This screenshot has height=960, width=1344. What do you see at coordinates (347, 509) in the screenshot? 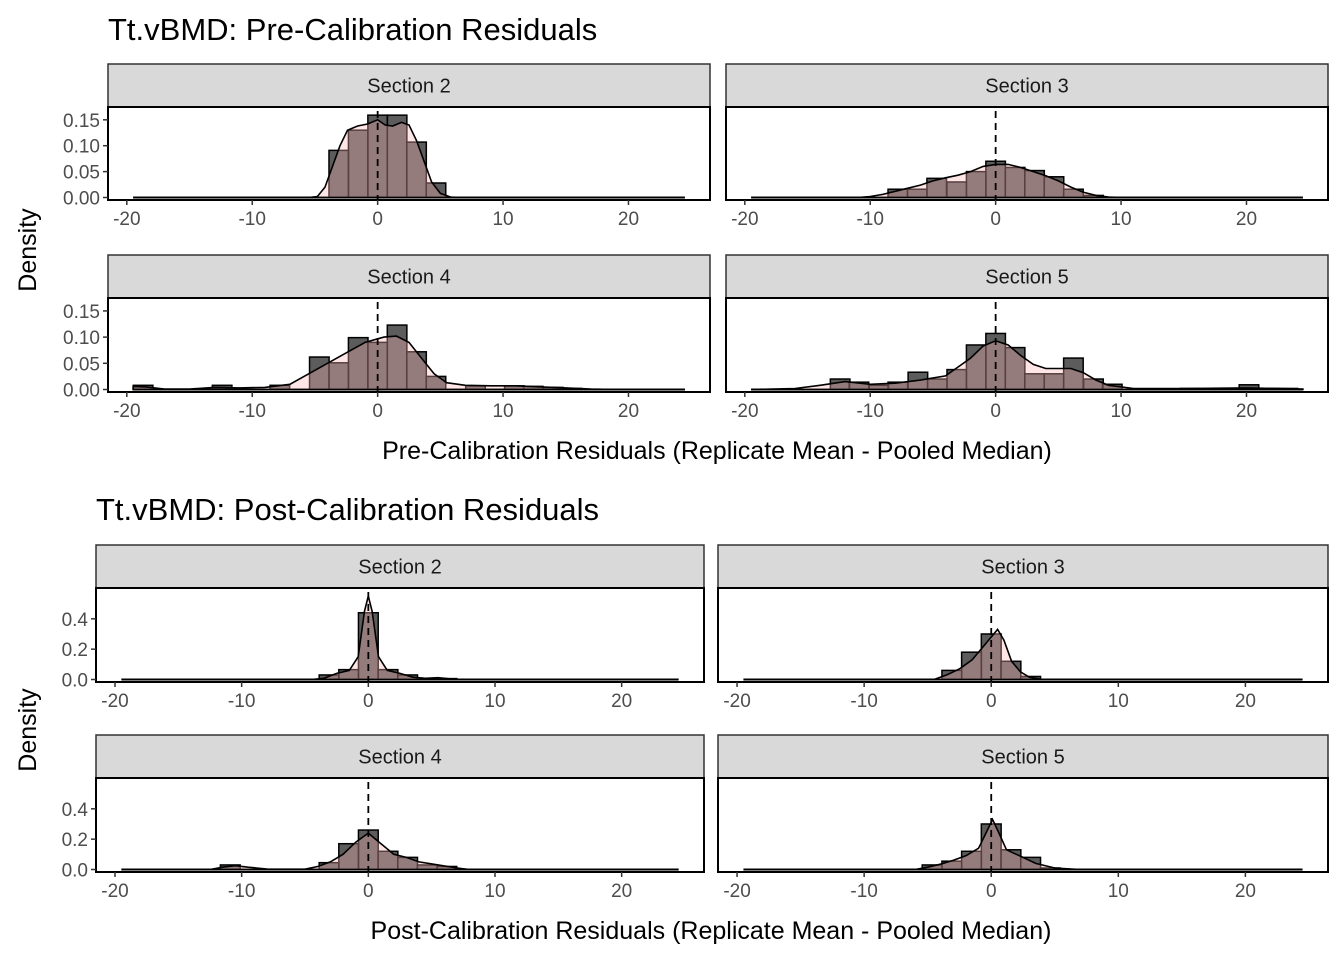
I see `post-calibration-title: Tt.vBMD: Post-Calibration Residuals` at bounding box center [347, 509].